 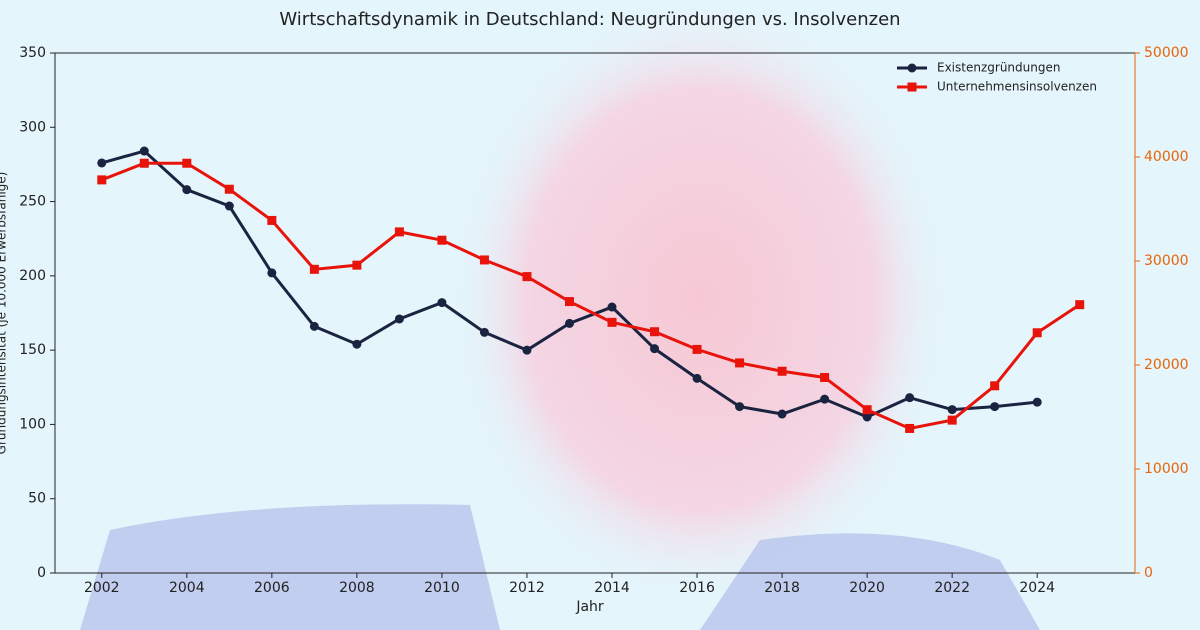 What do you see at coordinates (612, 588) in the screenshot?
I see `x-tick-label: 2014` at bounding box center [612, 588].